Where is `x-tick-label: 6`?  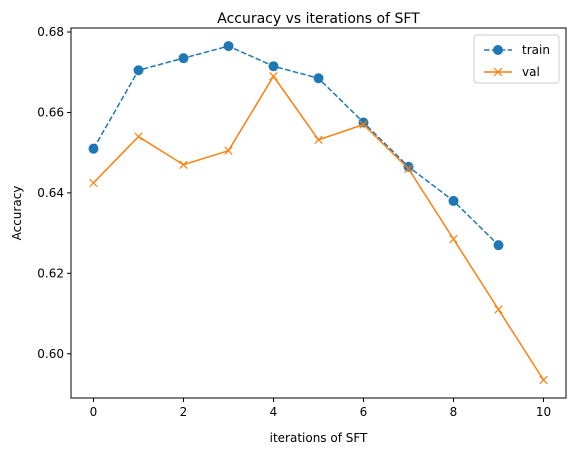 x-tick-label: 6 is located at coordinates (364, 412).